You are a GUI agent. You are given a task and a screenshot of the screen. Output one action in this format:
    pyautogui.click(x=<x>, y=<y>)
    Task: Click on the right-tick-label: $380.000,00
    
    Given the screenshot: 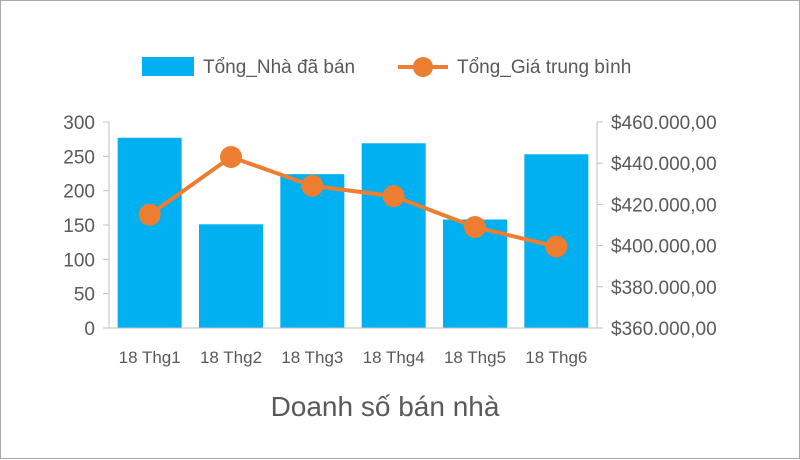 What is the action you would take?
    pyautogui.click(x=664, y=288)
    